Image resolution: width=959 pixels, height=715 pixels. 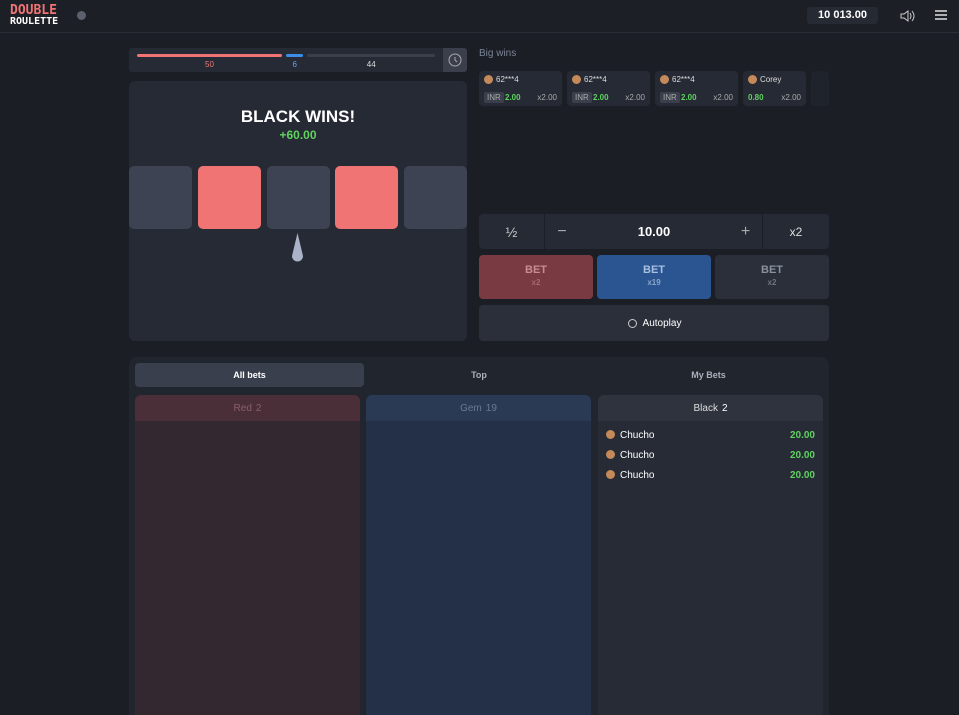 What do you see at coordinates (796, 231) in the screenshot?
I see `double-button: x2` at bounding box center [796, 231].